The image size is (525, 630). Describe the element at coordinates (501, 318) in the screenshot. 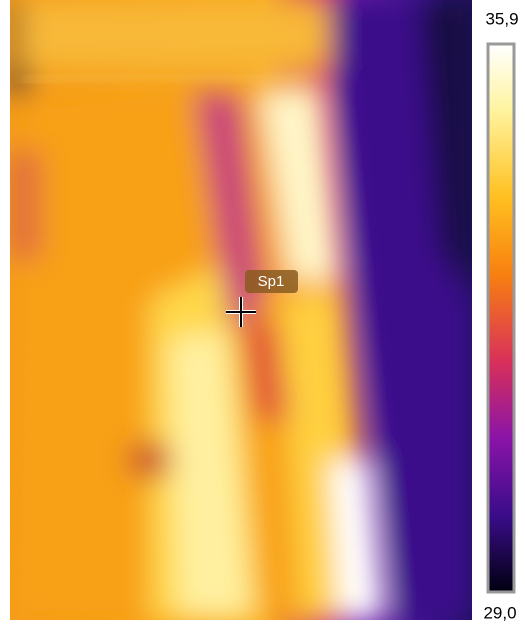

I see `color-scale` at that location.